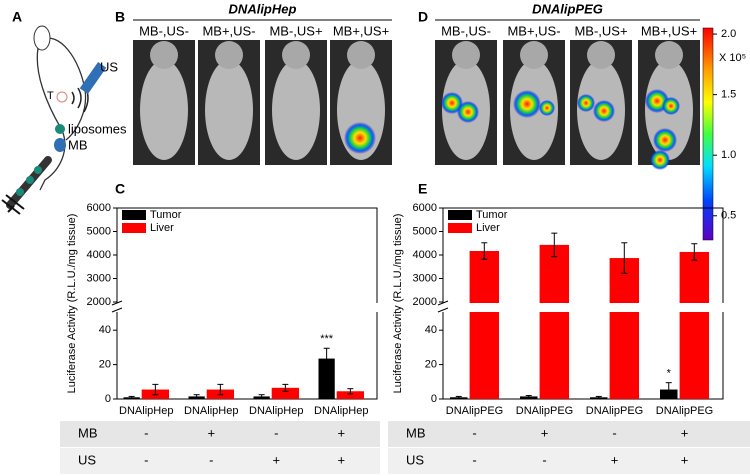 The height and width of the screenshot is (476, 750). I want to click on panel-label: B, so click(120, 17).